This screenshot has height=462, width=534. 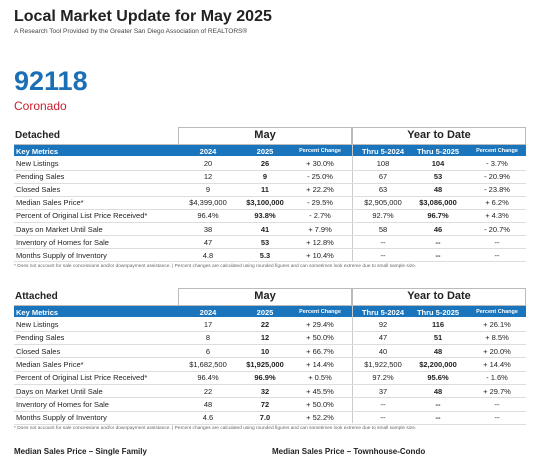 I want to click on metric-value: + 26.1%, so click(x=497, y=324).